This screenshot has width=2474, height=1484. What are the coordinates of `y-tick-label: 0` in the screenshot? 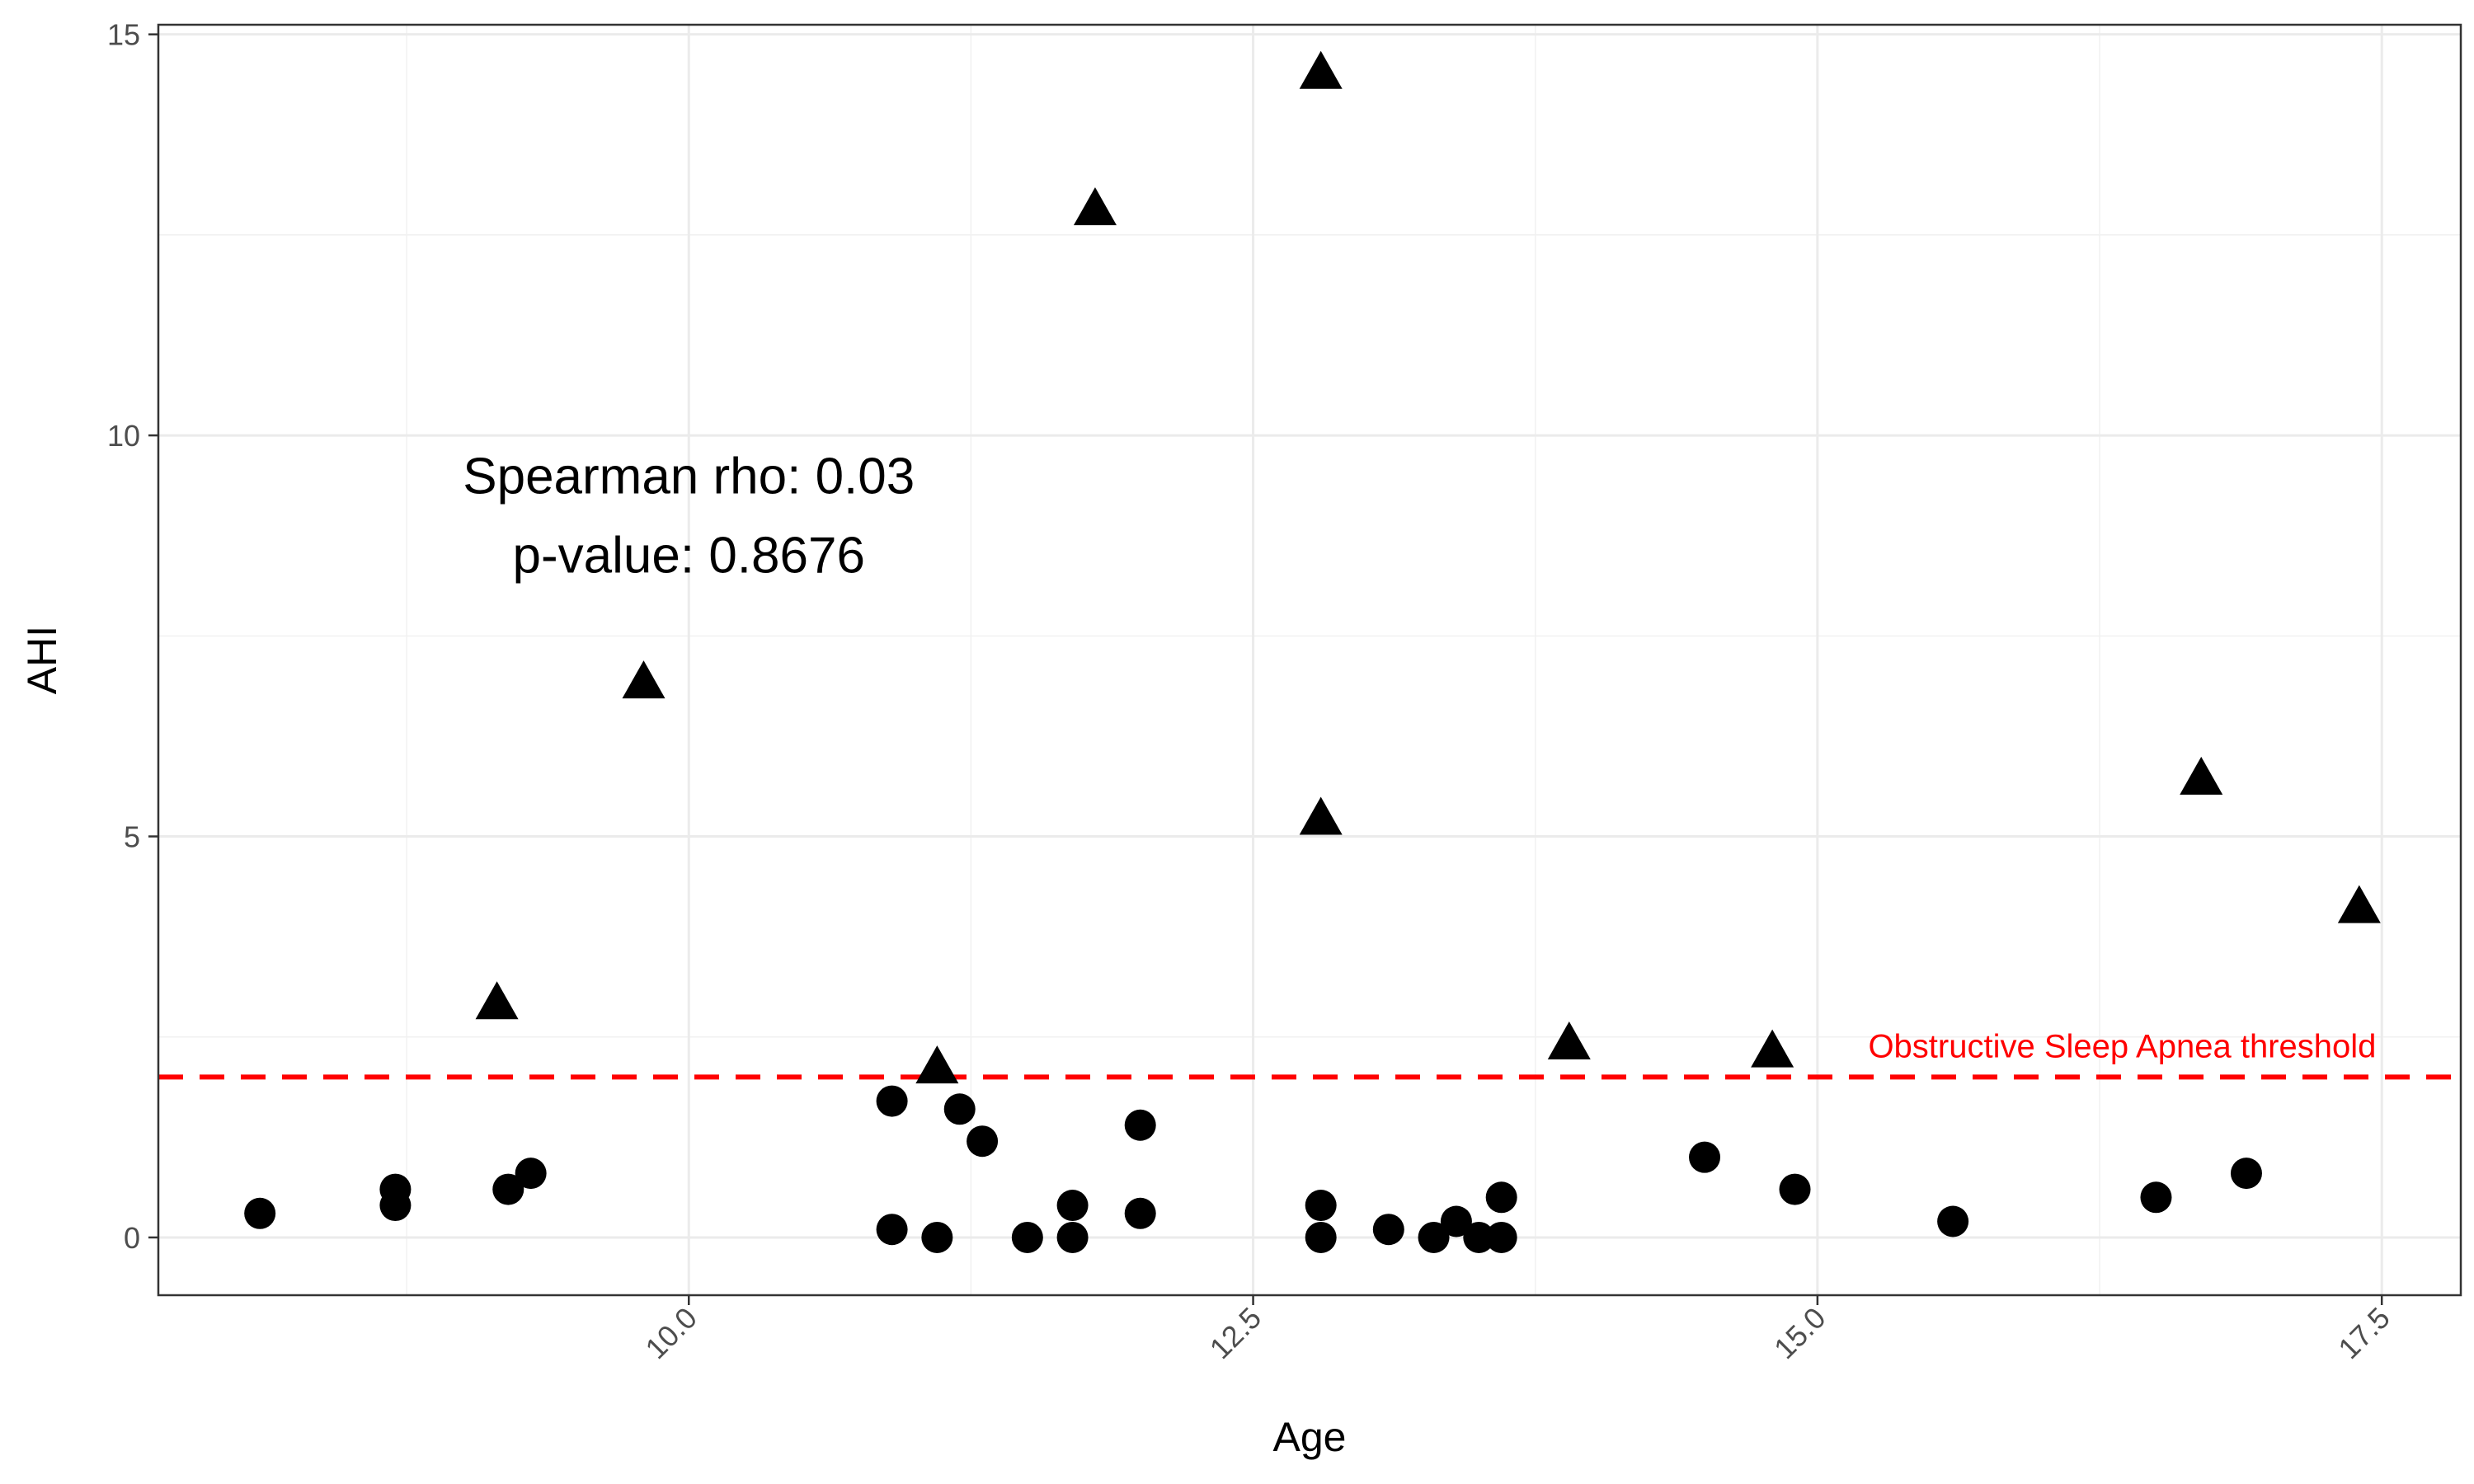 It's located at (132, 1238).